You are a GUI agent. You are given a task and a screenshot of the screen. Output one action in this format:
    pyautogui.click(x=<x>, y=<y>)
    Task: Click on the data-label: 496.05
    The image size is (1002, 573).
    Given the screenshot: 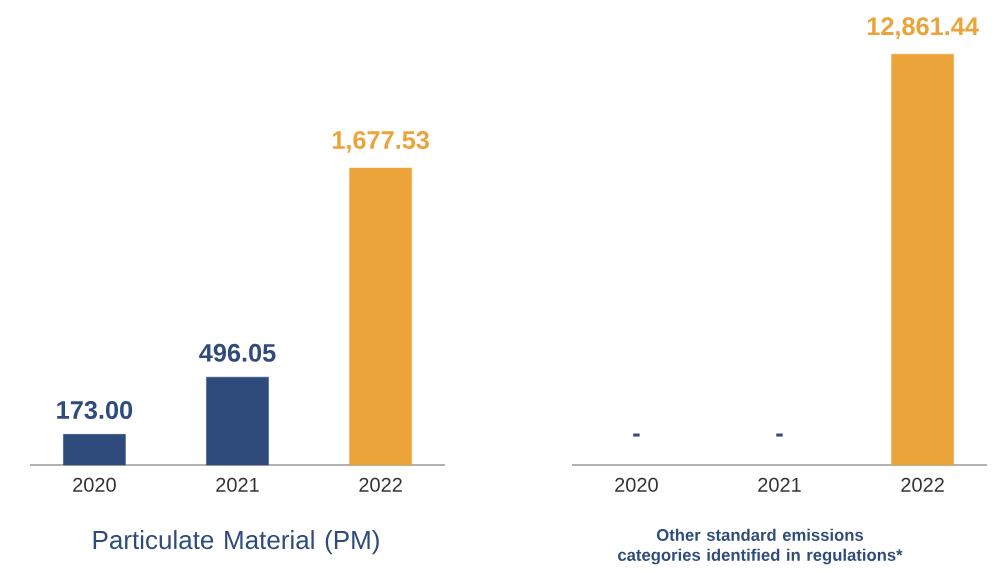 What is the action you would take?
    pyautogui.click(x=237, y=352)
    